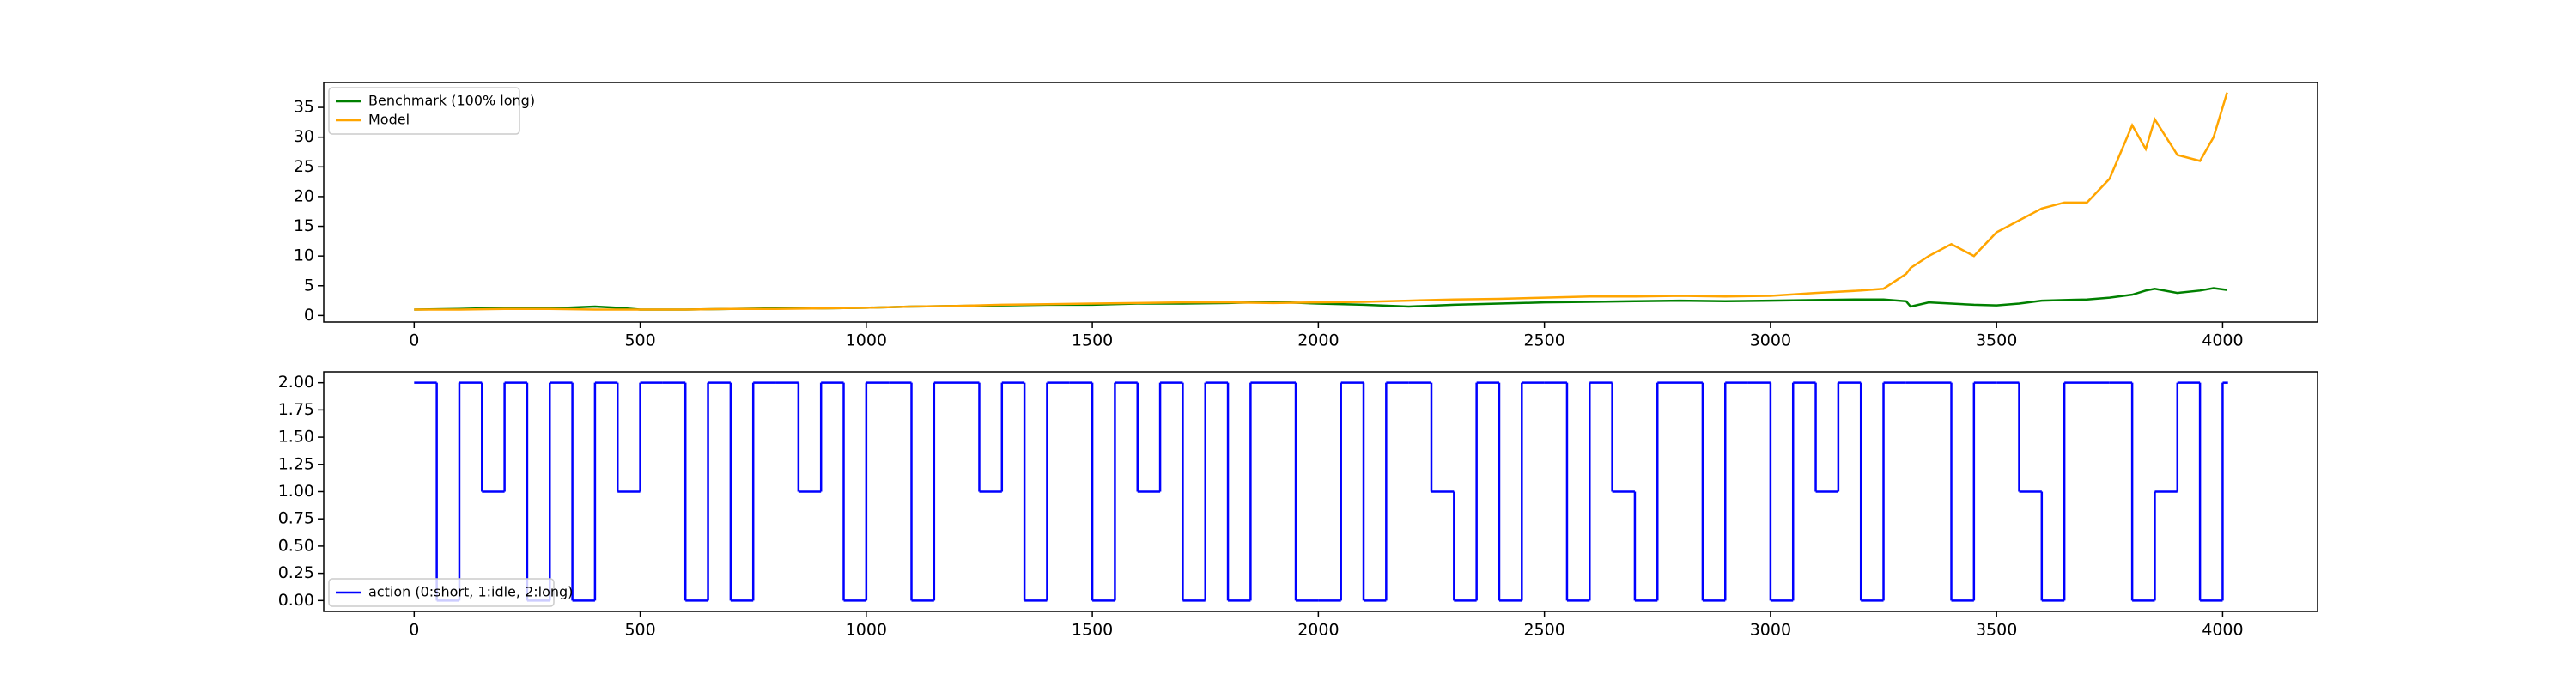 Image resolution: width=2576 pixels, height=687 pixels. What do you see at coordinates (296, 382) in the screenshot?
I see `y-tick-label: 2.00` at bounding box center [296, 382].